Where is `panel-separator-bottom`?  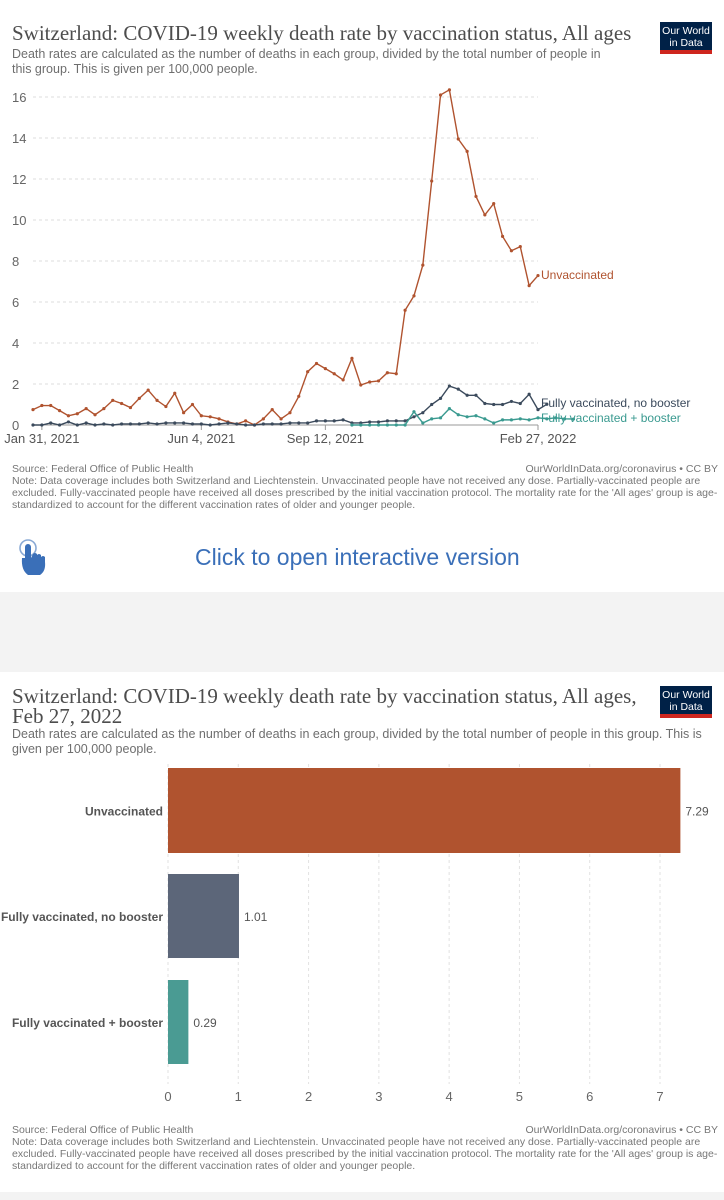 panel-separator-bottom is located at coordinates (362, 1196).